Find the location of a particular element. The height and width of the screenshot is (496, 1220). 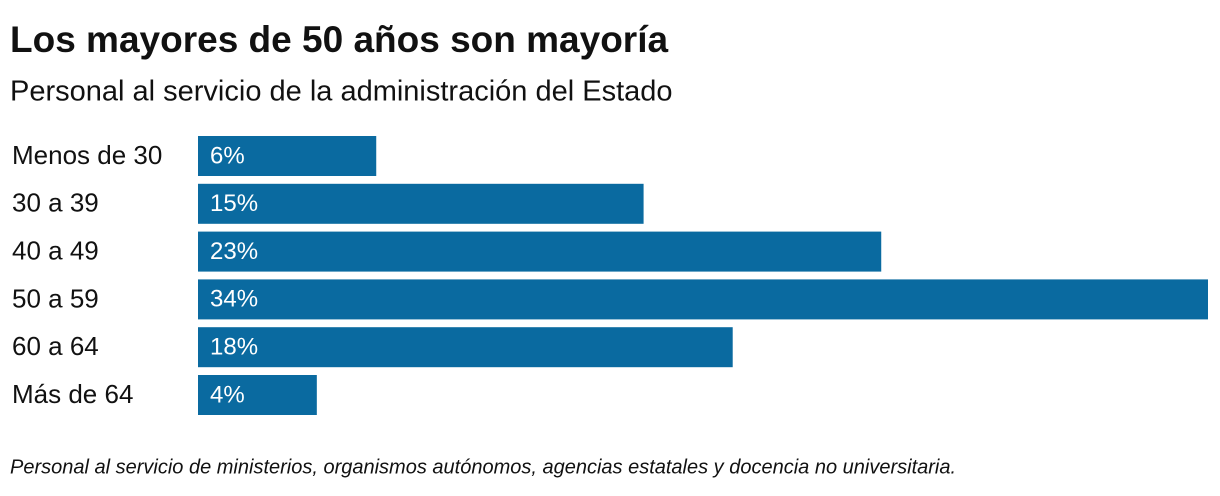

value-label: 23% is located at coordinates (234, 251).